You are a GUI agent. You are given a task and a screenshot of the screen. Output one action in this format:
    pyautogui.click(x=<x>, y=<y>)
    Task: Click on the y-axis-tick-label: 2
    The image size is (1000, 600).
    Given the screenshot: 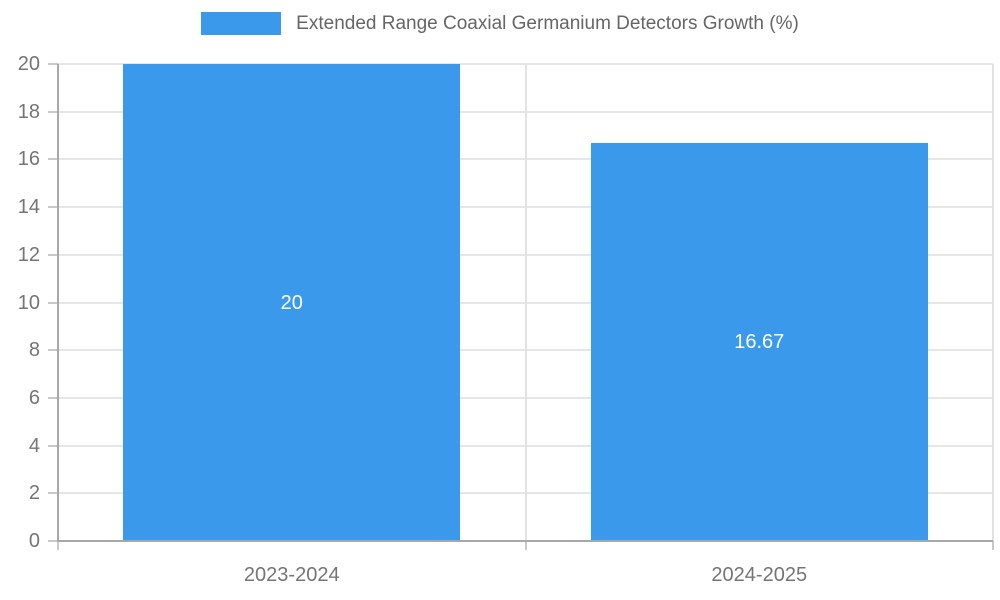 What is the action you would take?
    pyautogui.click(x=34, y=493)
    